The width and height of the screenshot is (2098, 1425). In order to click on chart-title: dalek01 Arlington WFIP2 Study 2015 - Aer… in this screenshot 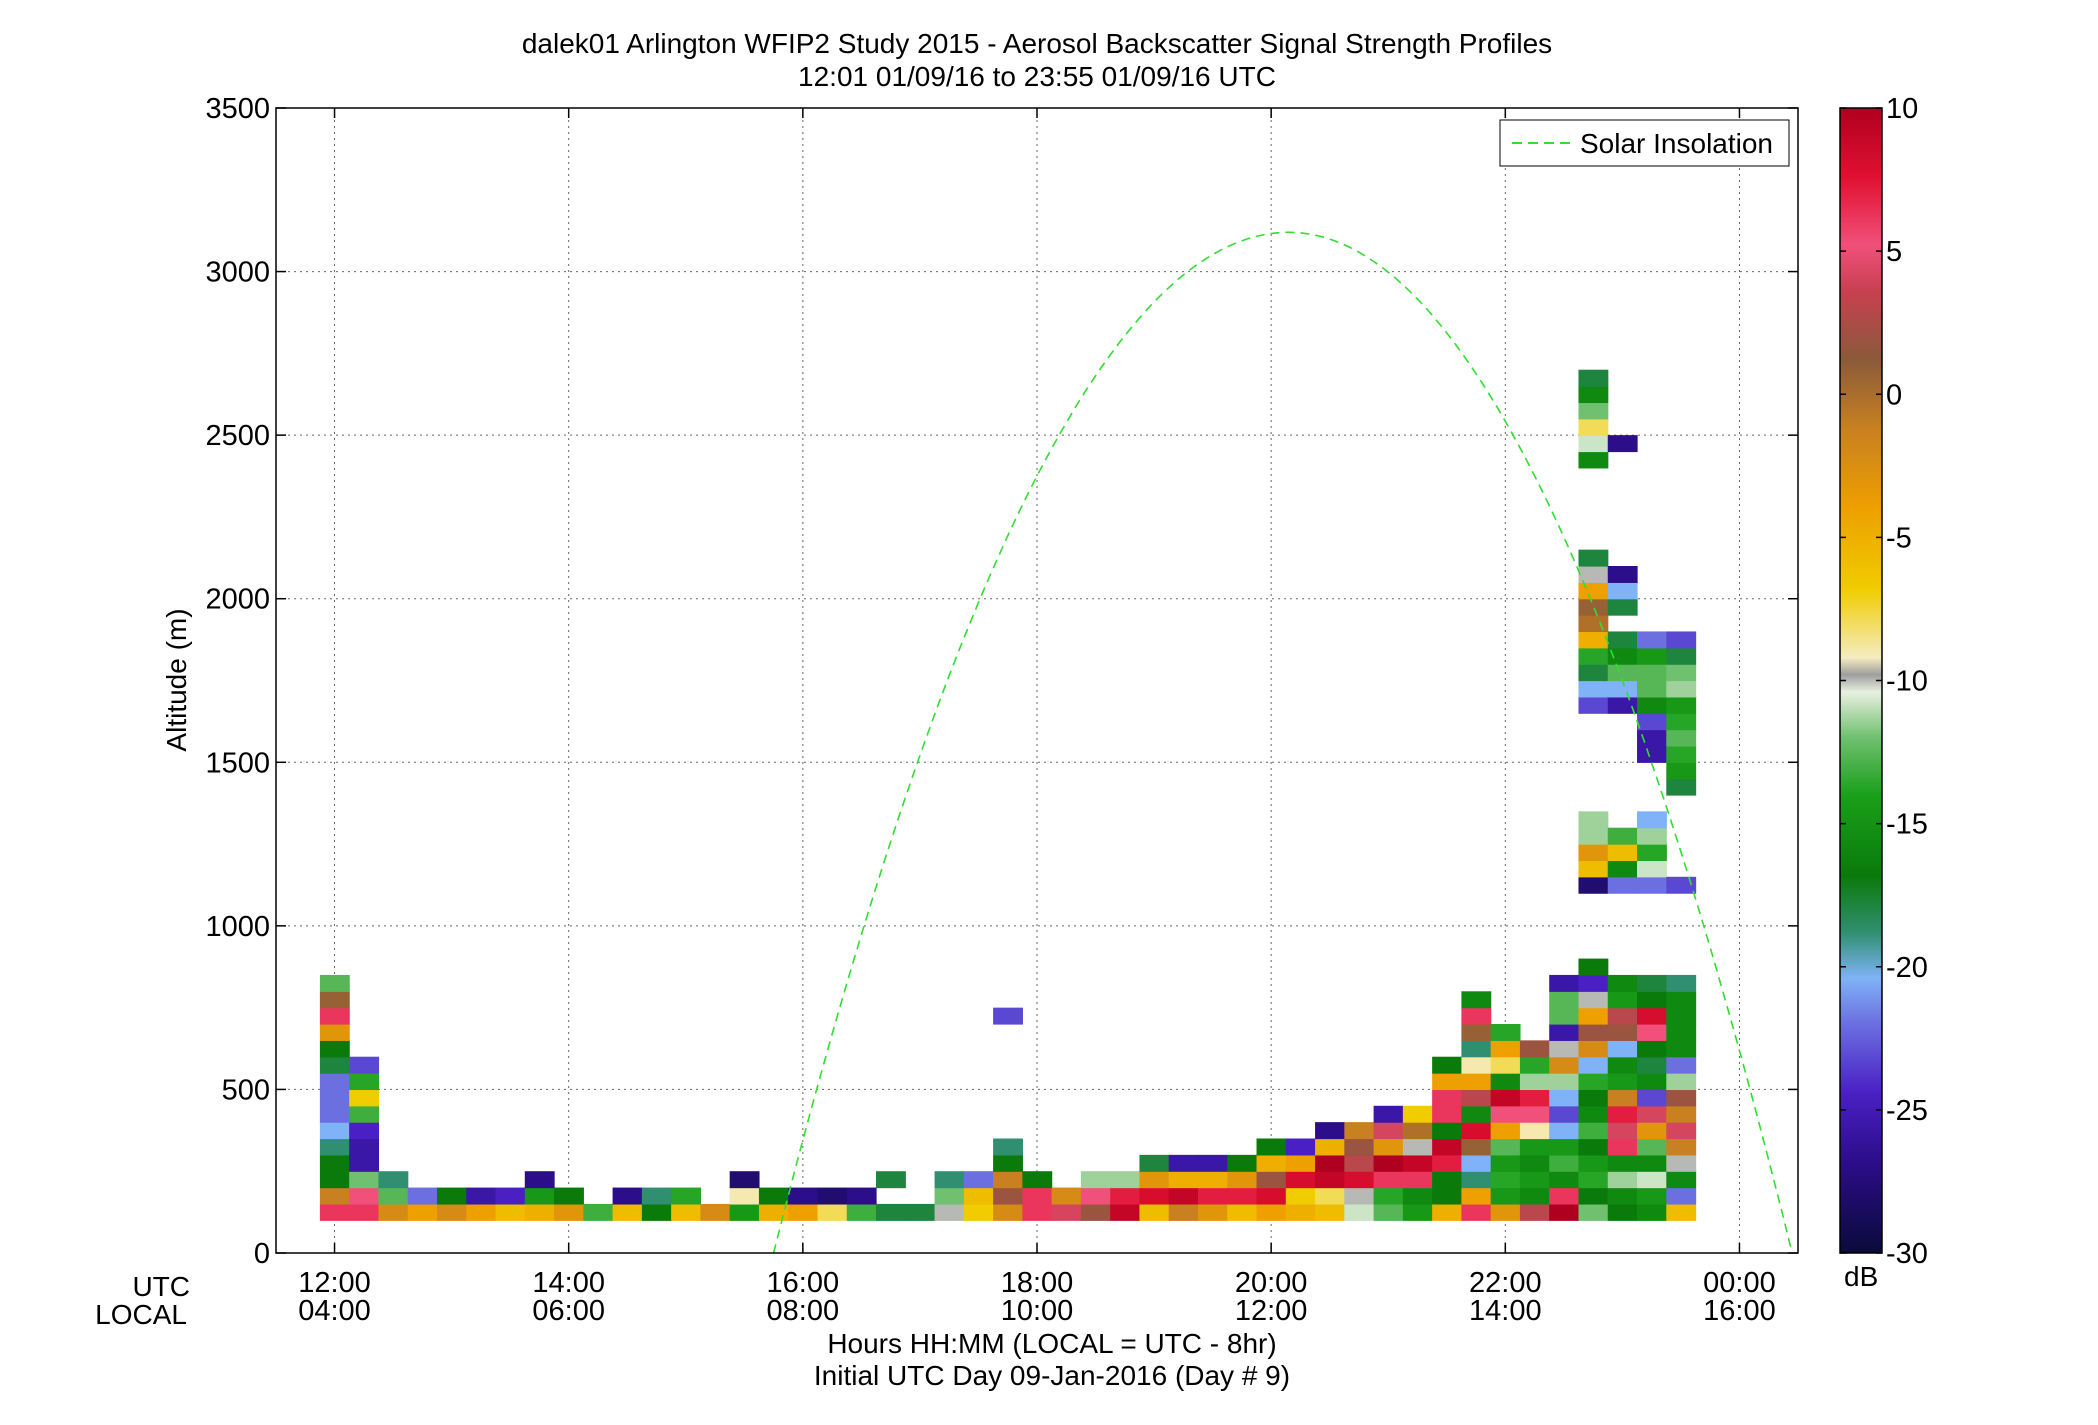, I will do `click(1037, 43)`.